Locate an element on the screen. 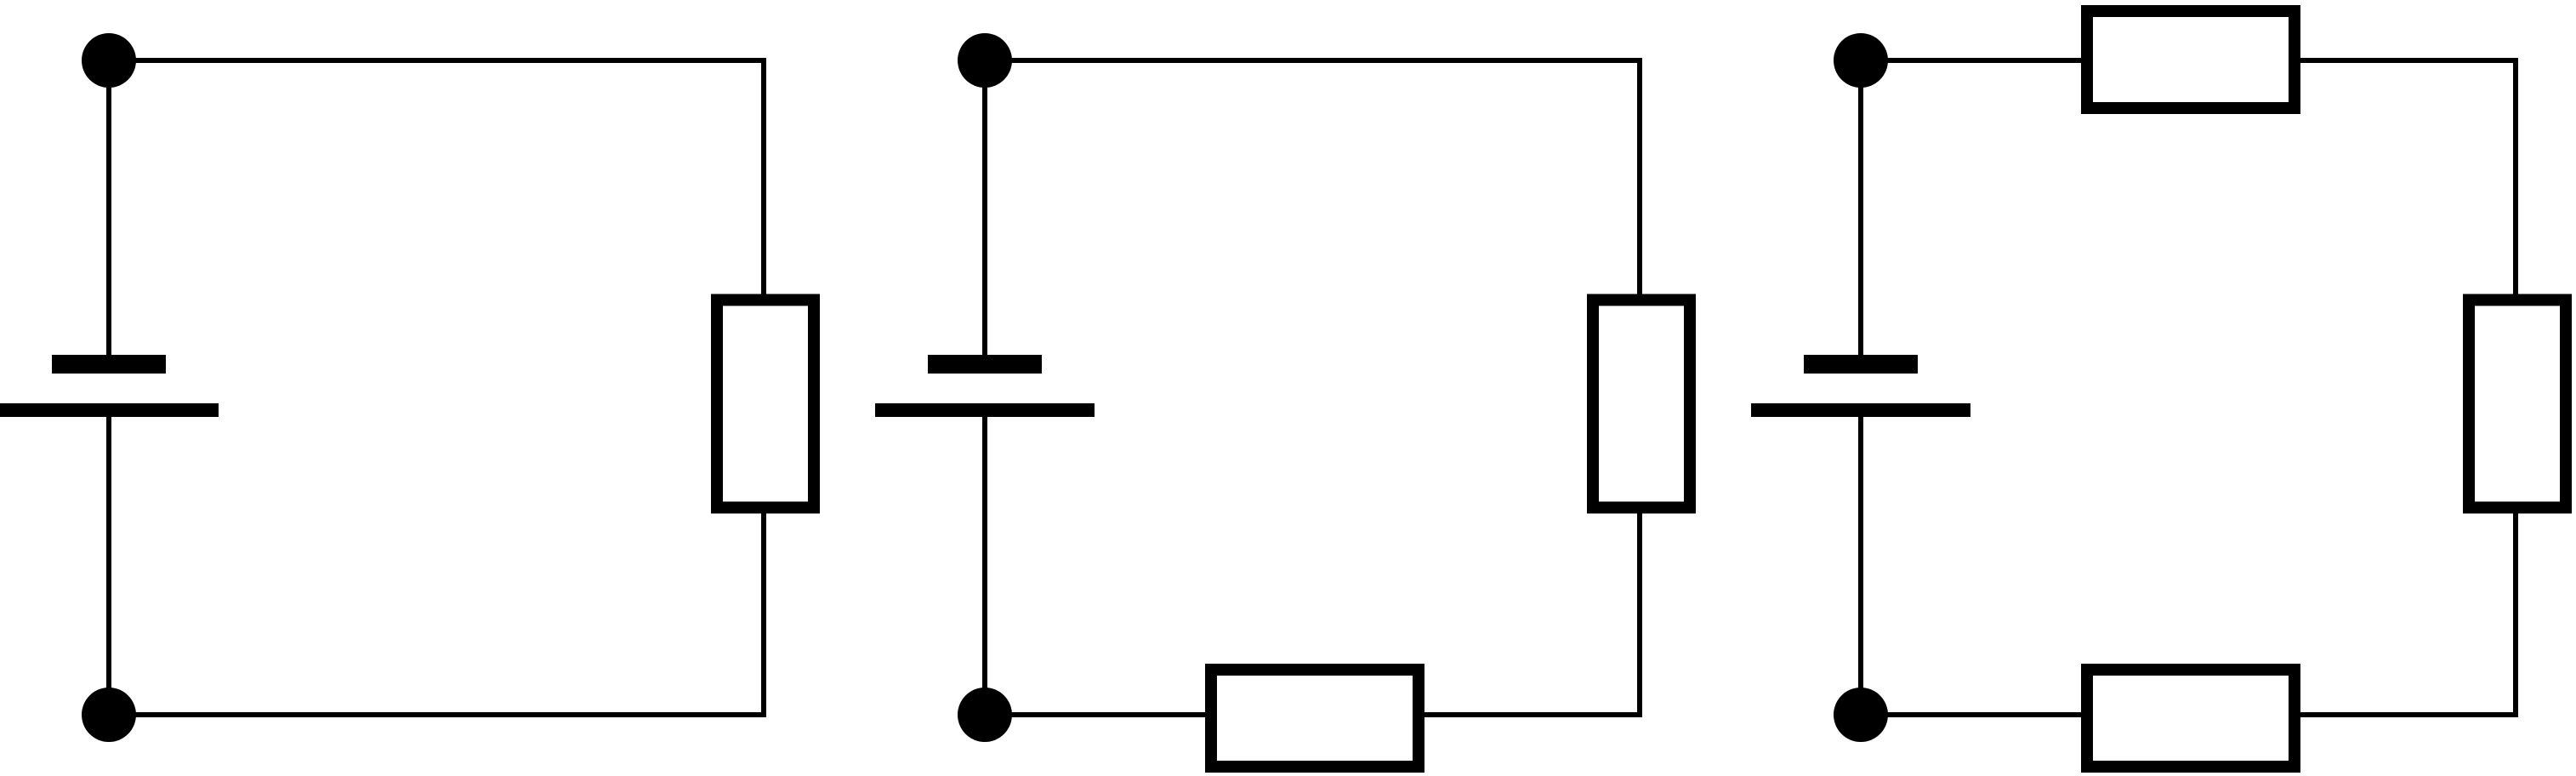  resistor-top is located at coordinates (2190, 59).